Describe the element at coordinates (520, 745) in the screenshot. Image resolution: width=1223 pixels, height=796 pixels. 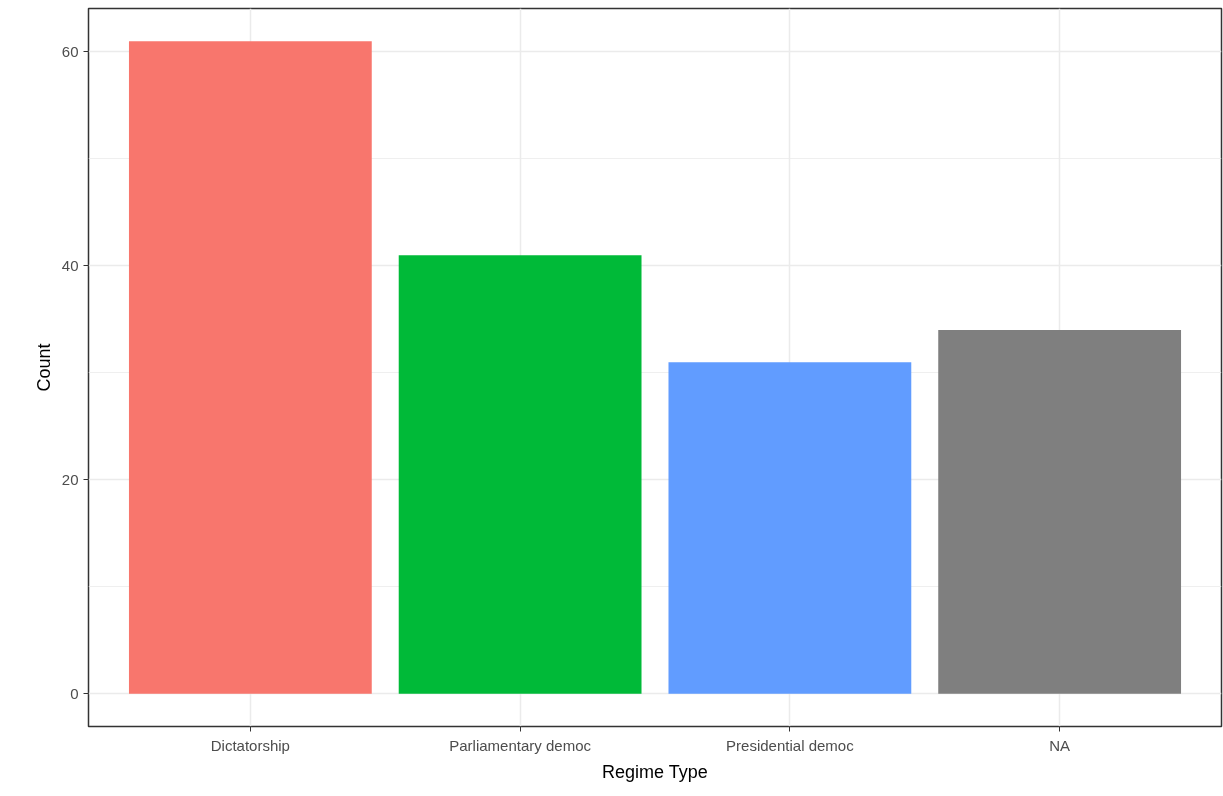
I see `x-tick-label: Parliamentary democ` at that location.